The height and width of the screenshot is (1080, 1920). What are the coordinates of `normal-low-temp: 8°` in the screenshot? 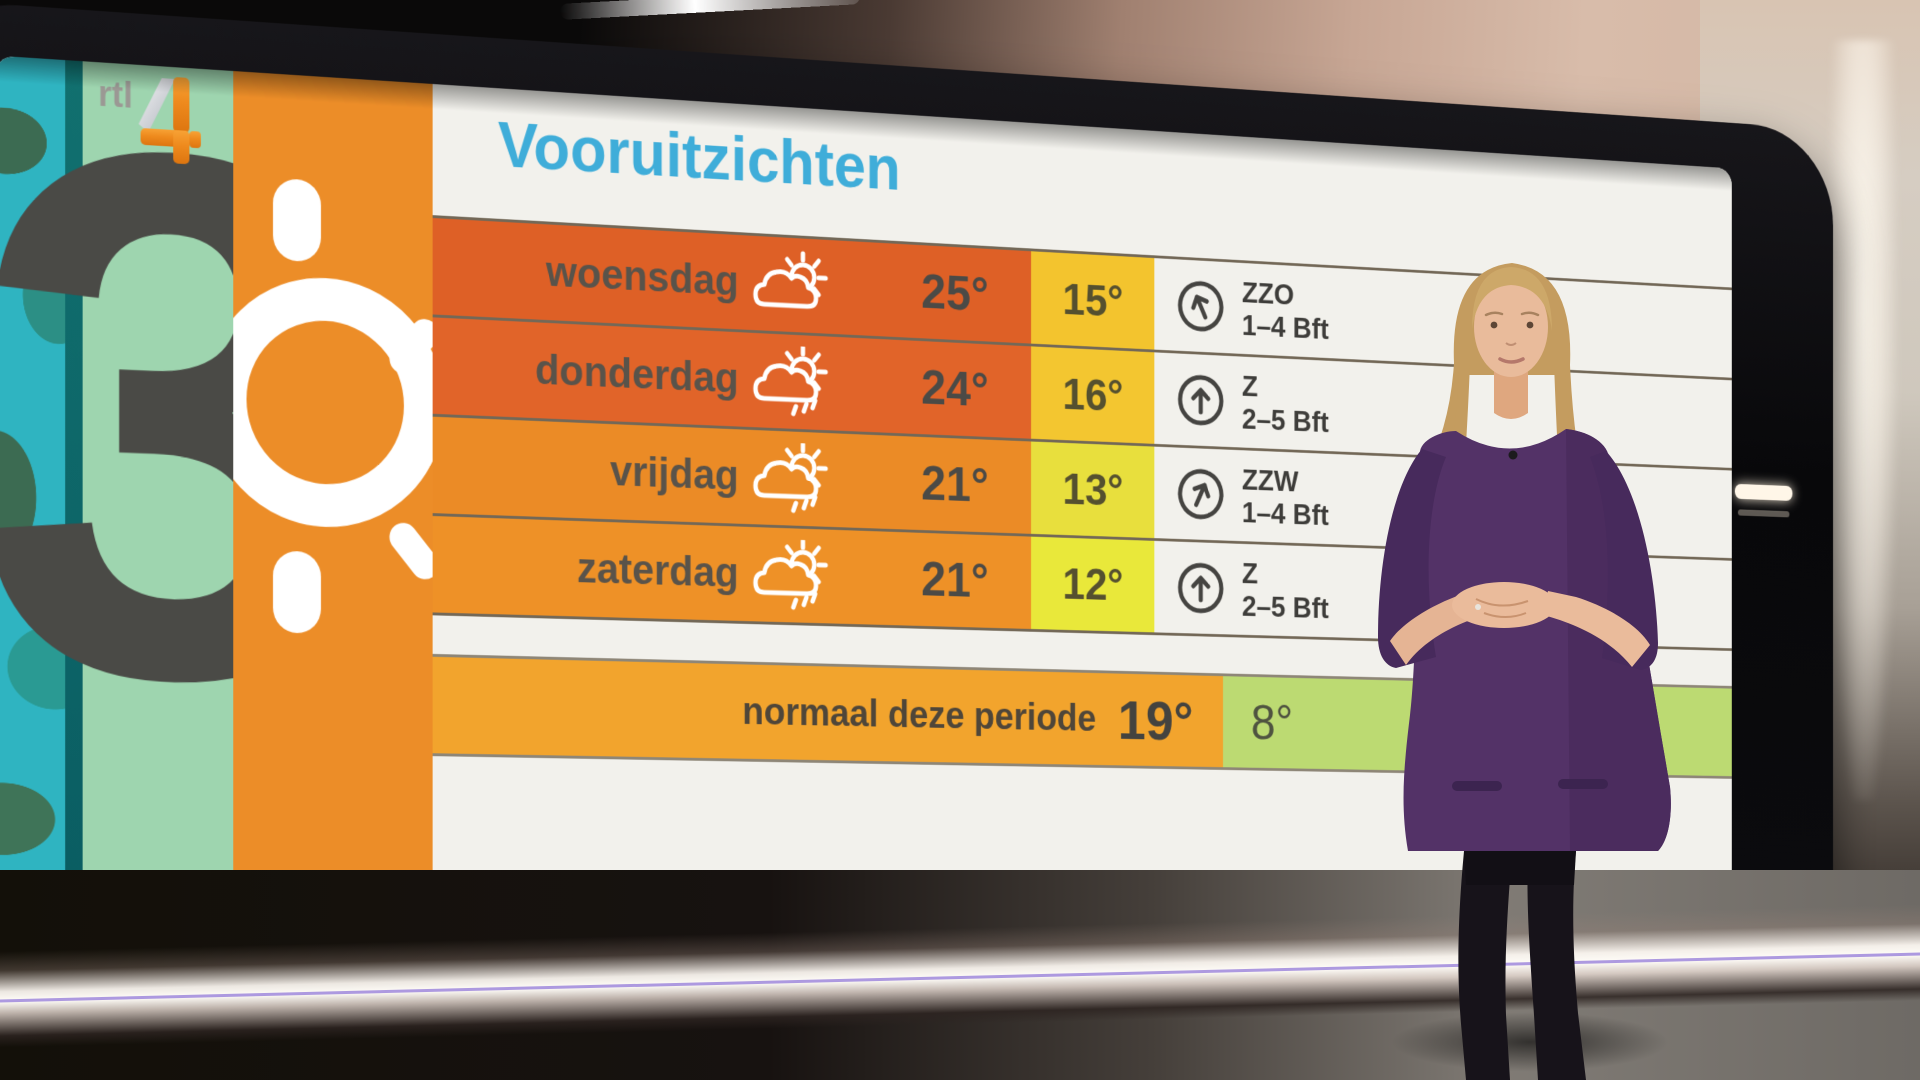 It's located at (1272, 723).